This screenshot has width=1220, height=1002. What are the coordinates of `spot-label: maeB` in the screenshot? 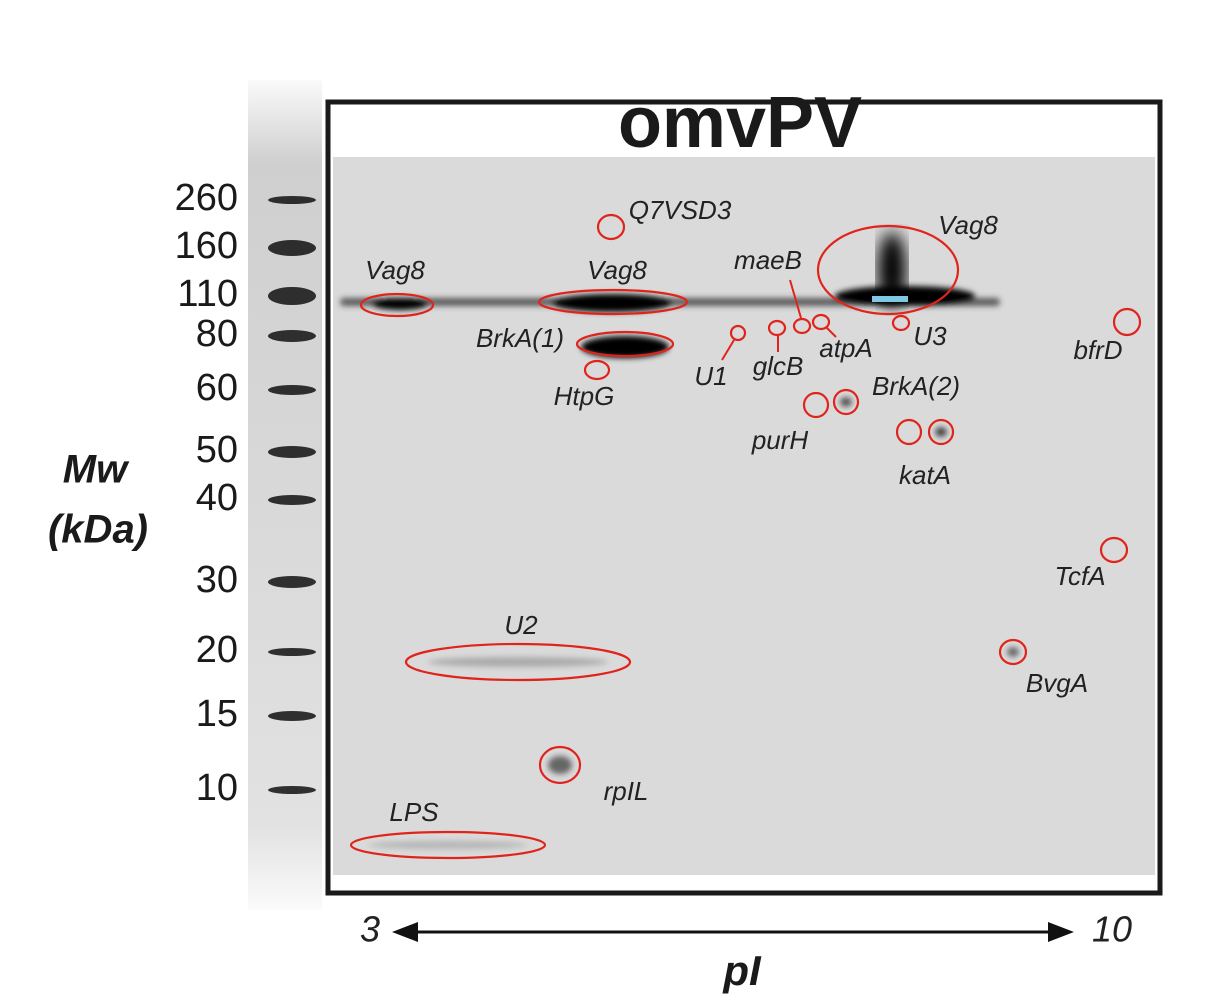 It's located at (768, 260).